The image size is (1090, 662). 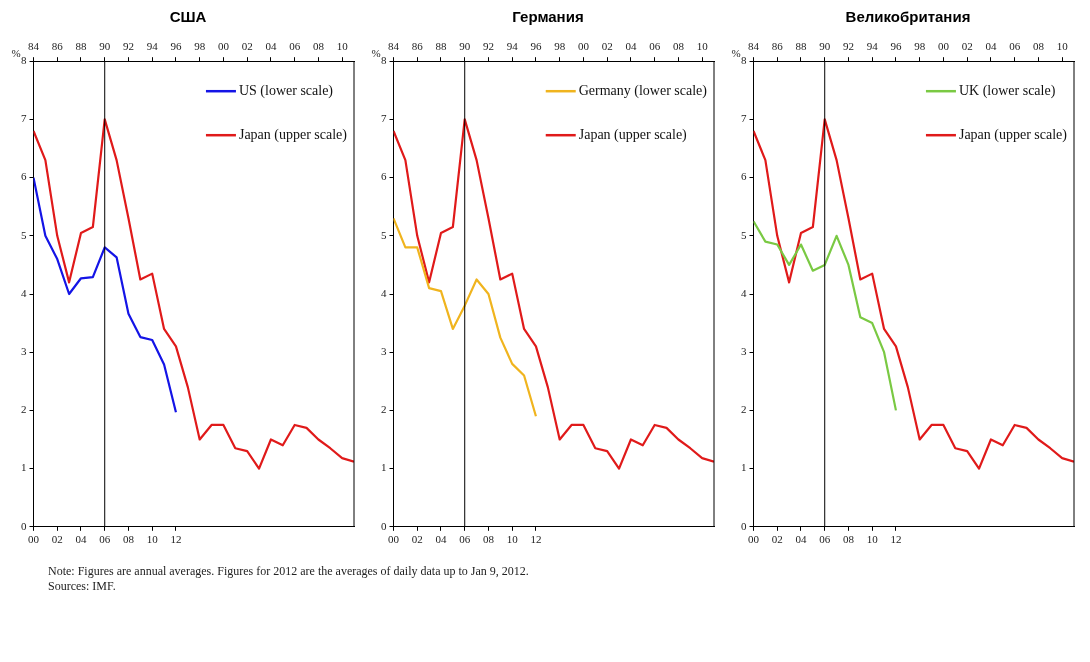 What do you see at coordinates (286, 90) in the screenshot?
I see `legend-label: US (lower scale)` at bounding box center [286, 90].